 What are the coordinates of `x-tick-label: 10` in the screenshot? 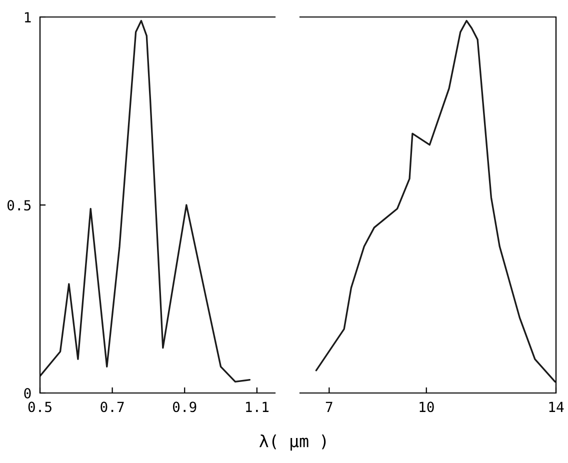 It's located at (427, 407).